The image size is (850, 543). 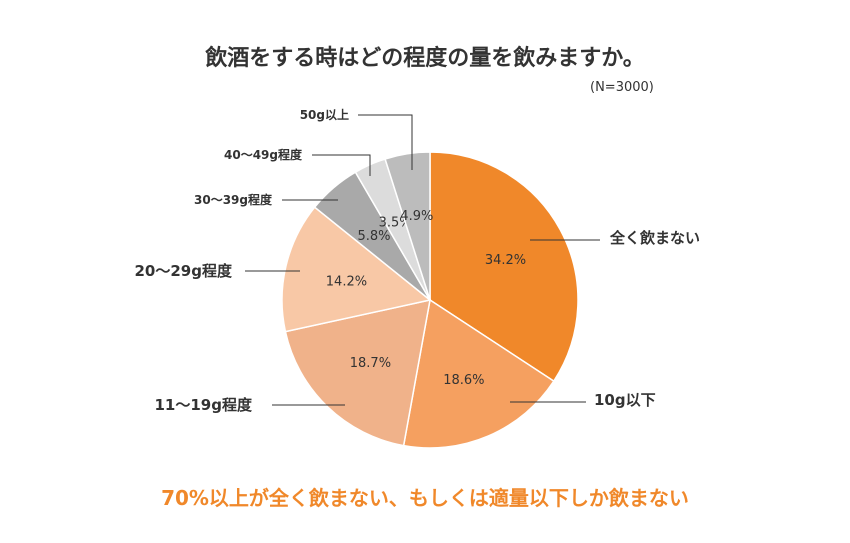 I want to click on chart-footer-caption: 70%以上が全く飲まない、もしくは適量以下しか飲まない, so click(x=425, y=498).